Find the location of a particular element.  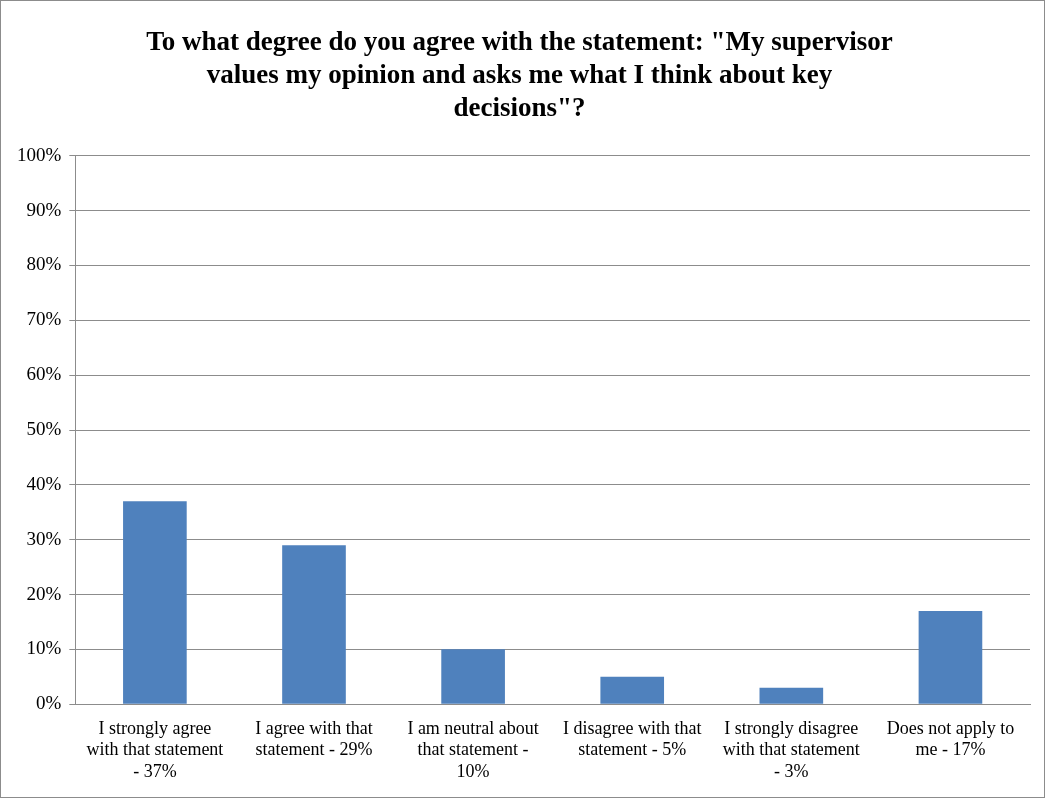

y-tick-label: 20% is located at coordinates (44, 593).